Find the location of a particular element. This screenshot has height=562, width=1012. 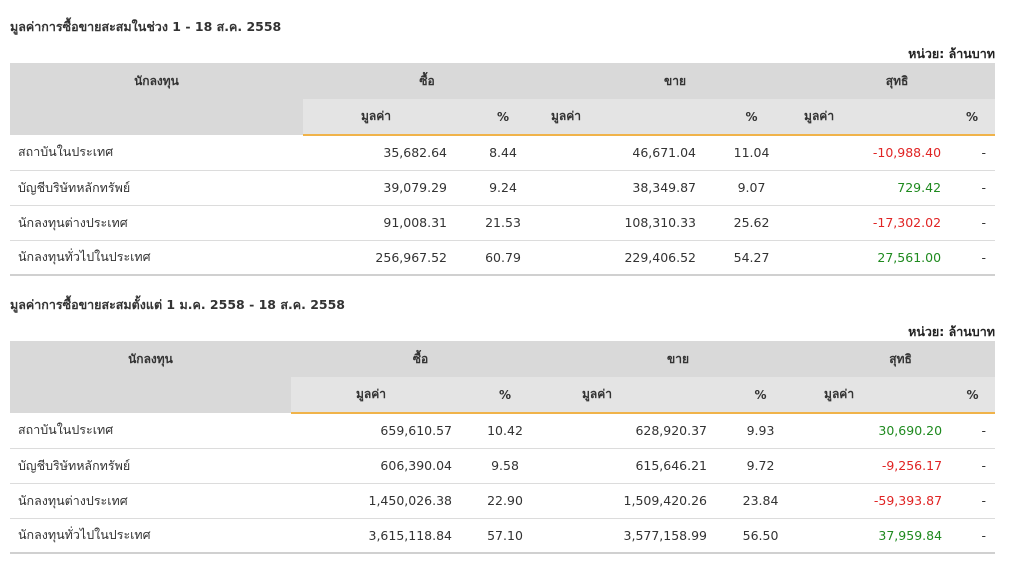

sell-percent: 11.04 is located at coordinates (752, 153).